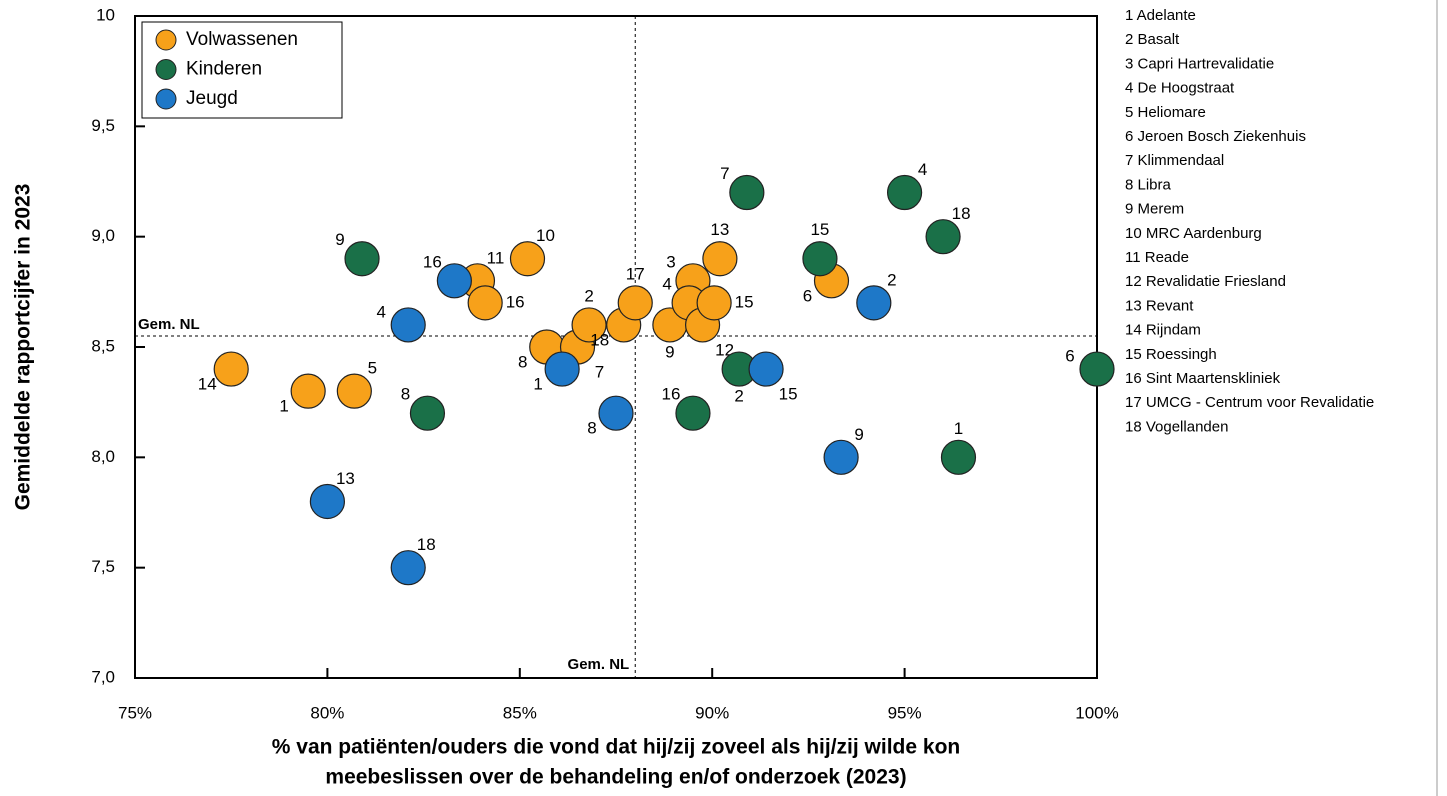 The image size is (1447, 796). What do you see at coordinates (1159, 305) in the screenshot?
I see `name-entry: 13 Revant` at bounding box center [1159, 305].